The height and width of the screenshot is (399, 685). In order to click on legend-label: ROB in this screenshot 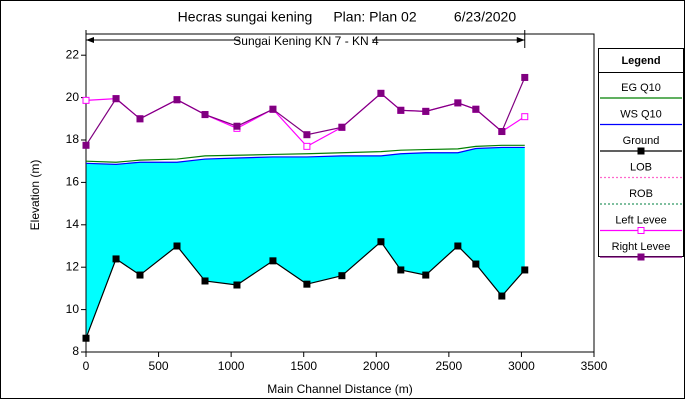, I will do `click(641, 194)`.